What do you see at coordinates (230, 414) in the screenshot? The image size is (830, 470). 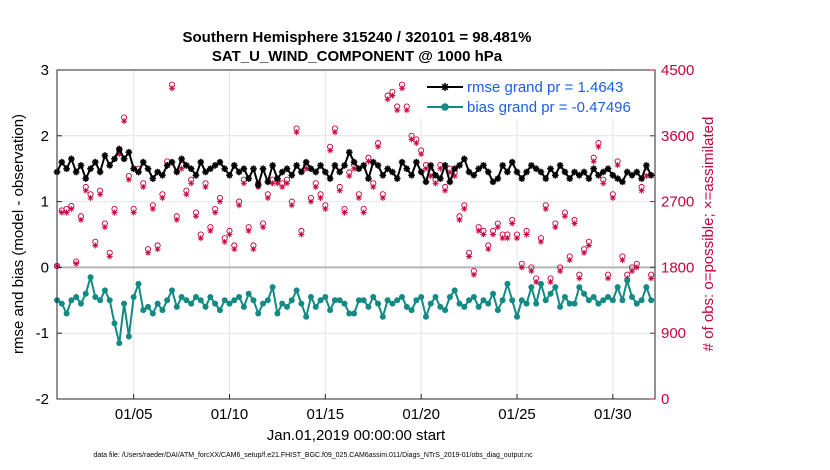 I see `x-tick-label: 01/10` at bounding box center [230, 414].